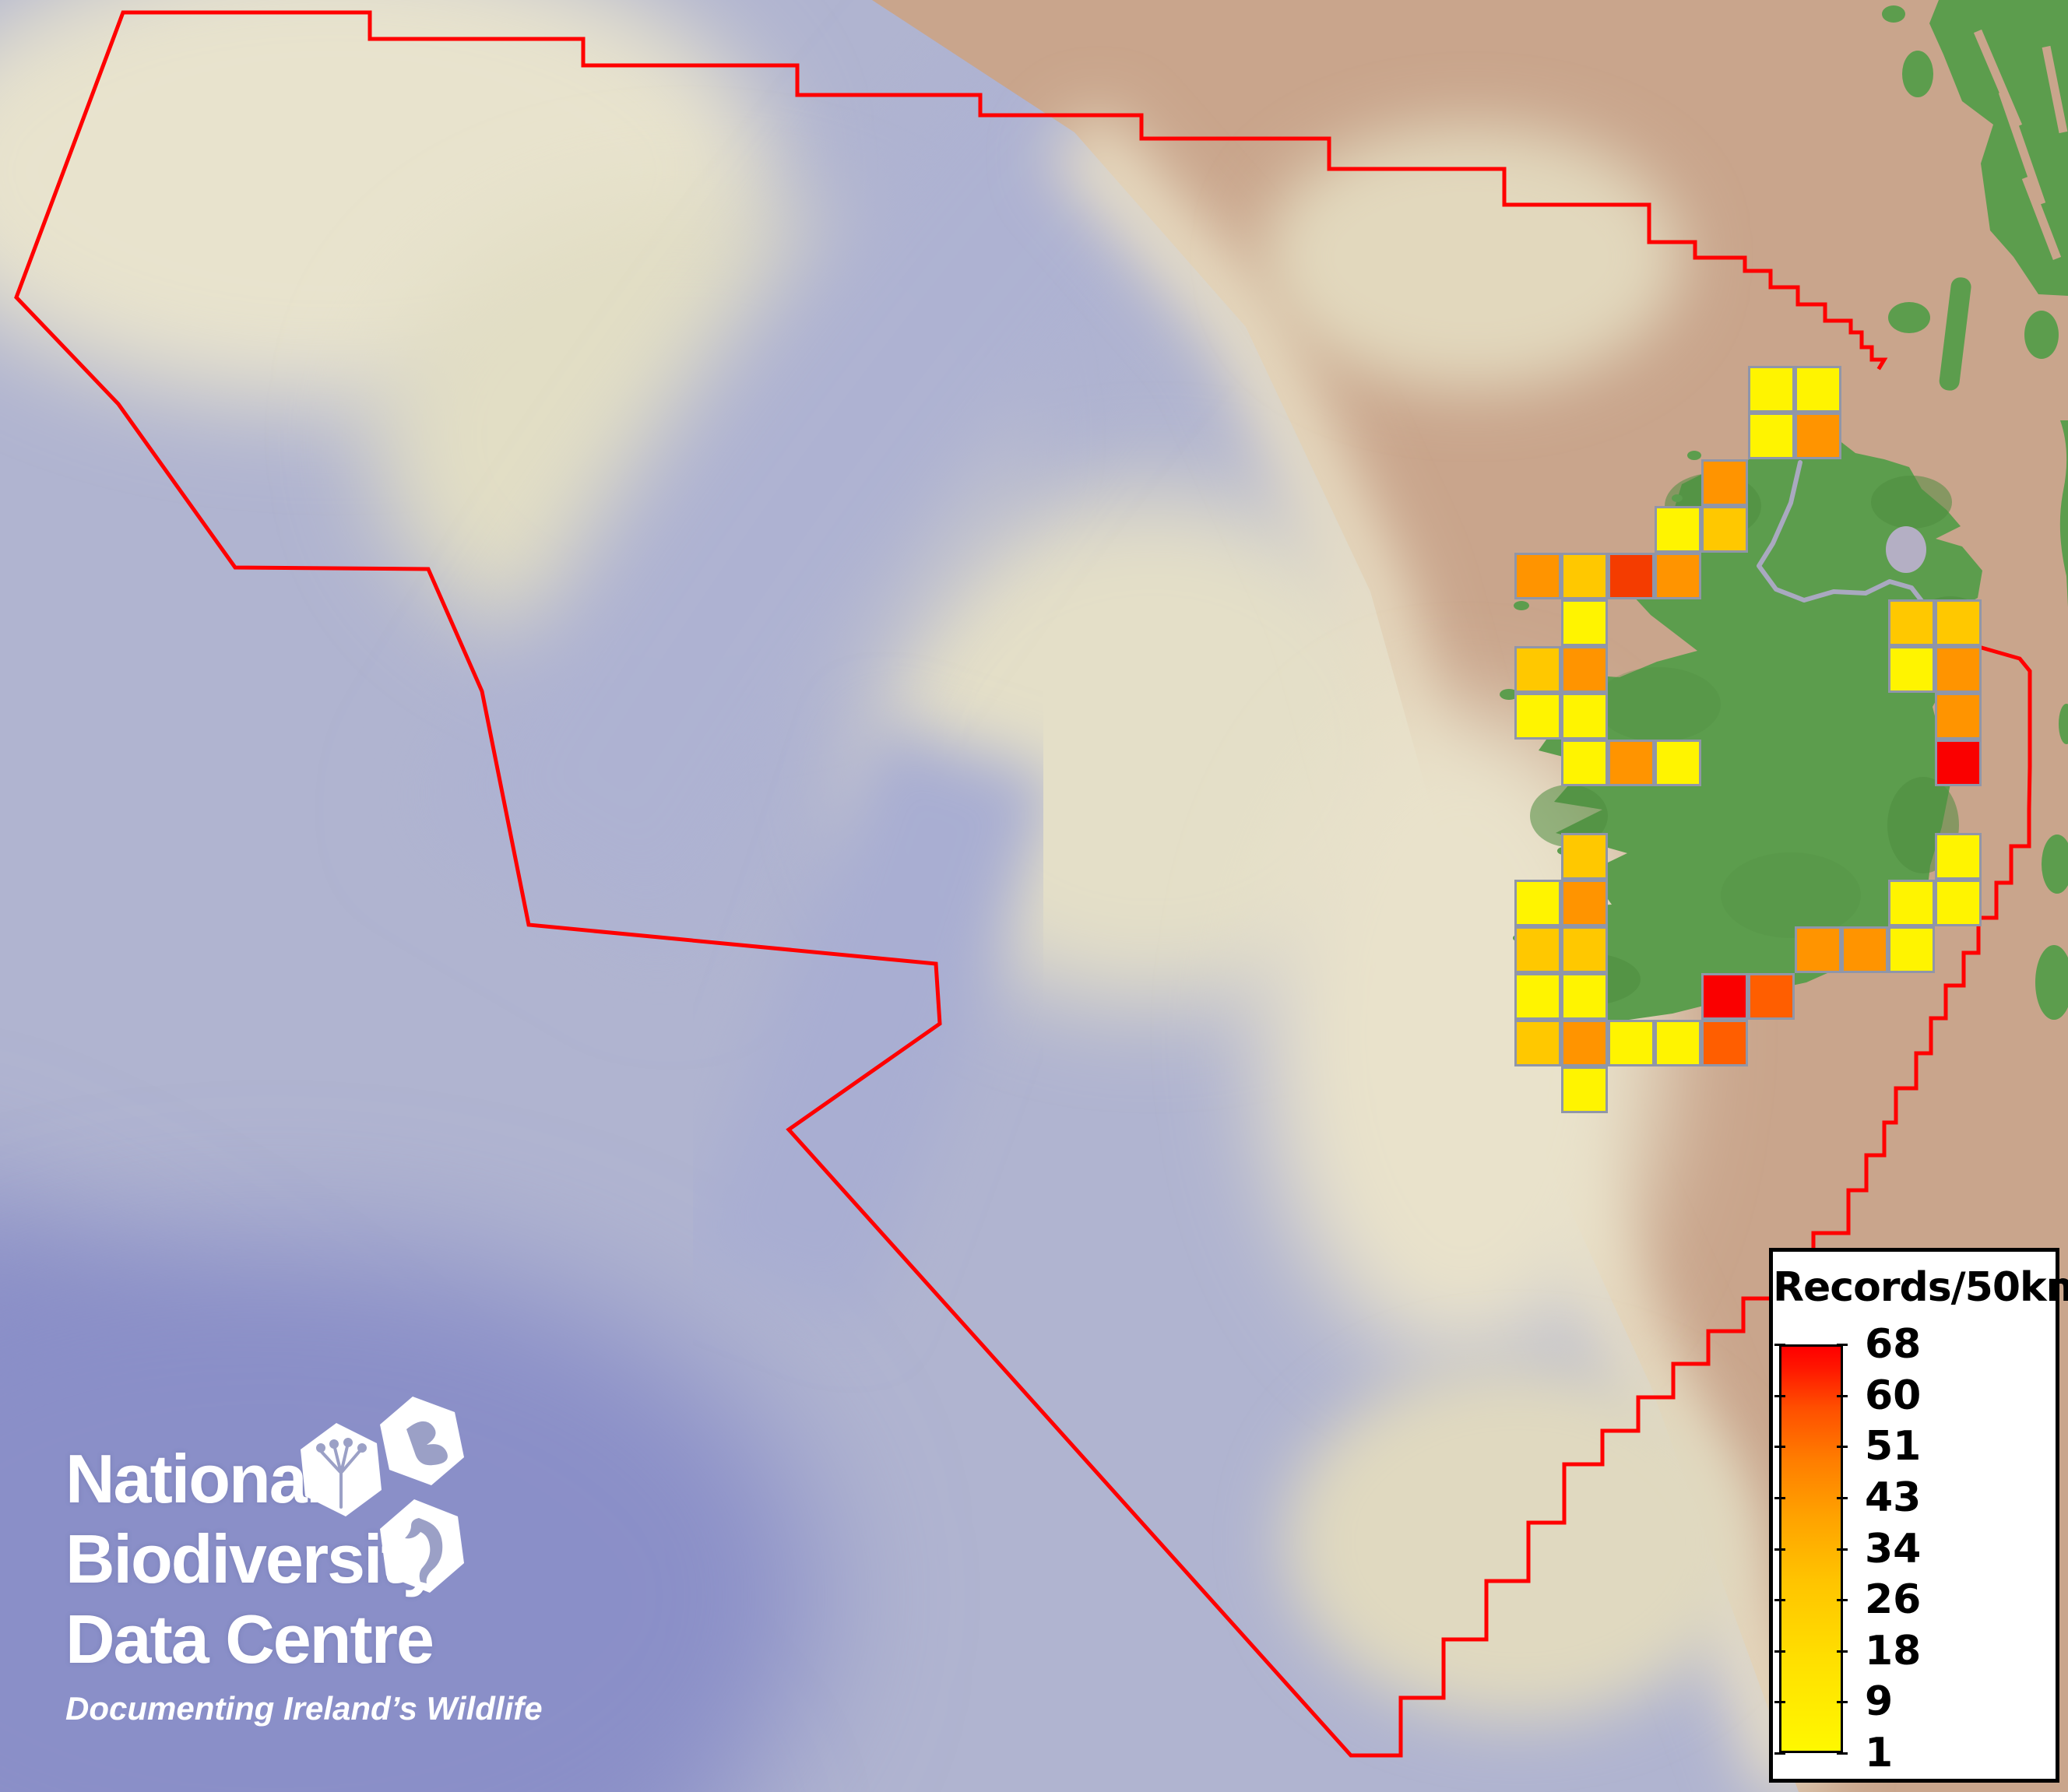  Describe the element at coordinates (1912, 949) in the screenshot. I see `grid-cell-c8r12` at that location.